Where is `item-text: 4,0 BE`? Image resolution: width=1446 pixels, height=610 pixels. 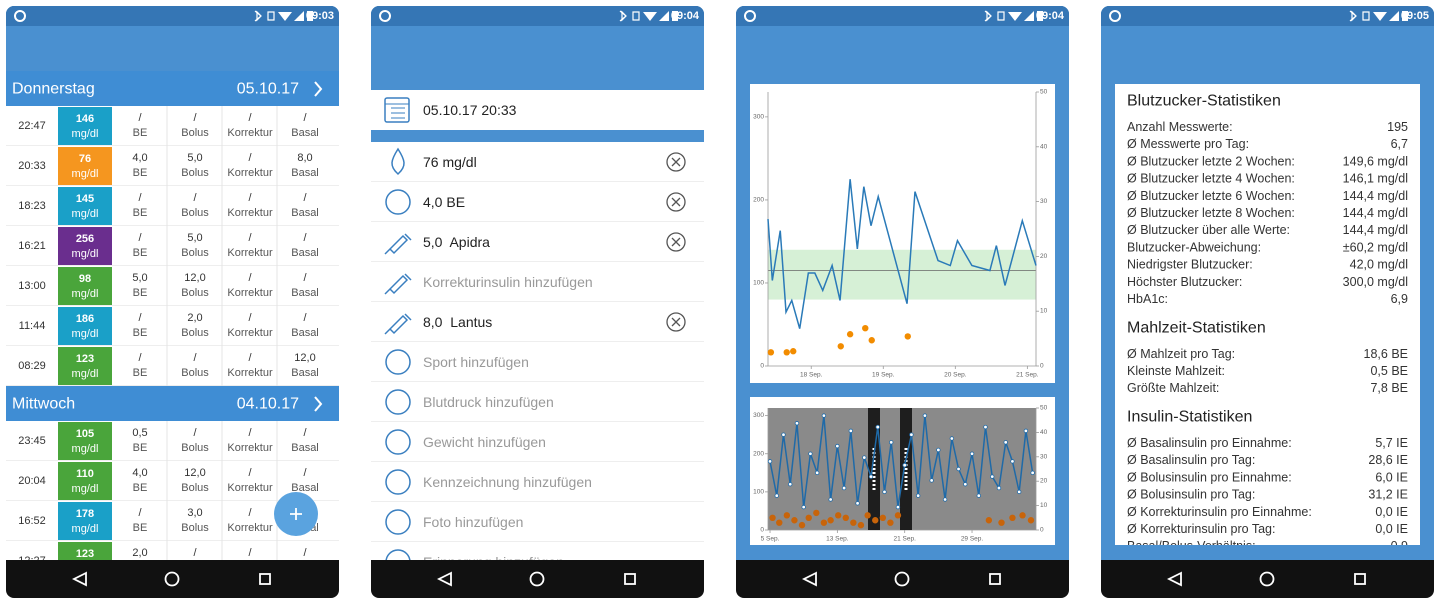 item-text: 4,0 BE is located at coordinates (444, 202).